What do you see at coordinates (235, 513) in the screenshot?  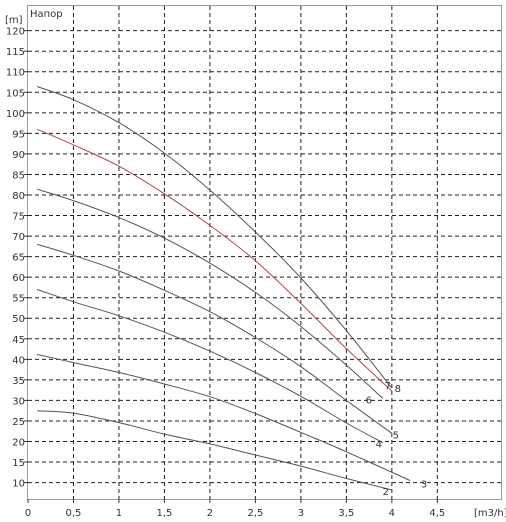 I see `x-tick-labels: 0 0,5 1 1,5 2 2,5 3 3,5 4 4,5` at bounding box center [235, 513].